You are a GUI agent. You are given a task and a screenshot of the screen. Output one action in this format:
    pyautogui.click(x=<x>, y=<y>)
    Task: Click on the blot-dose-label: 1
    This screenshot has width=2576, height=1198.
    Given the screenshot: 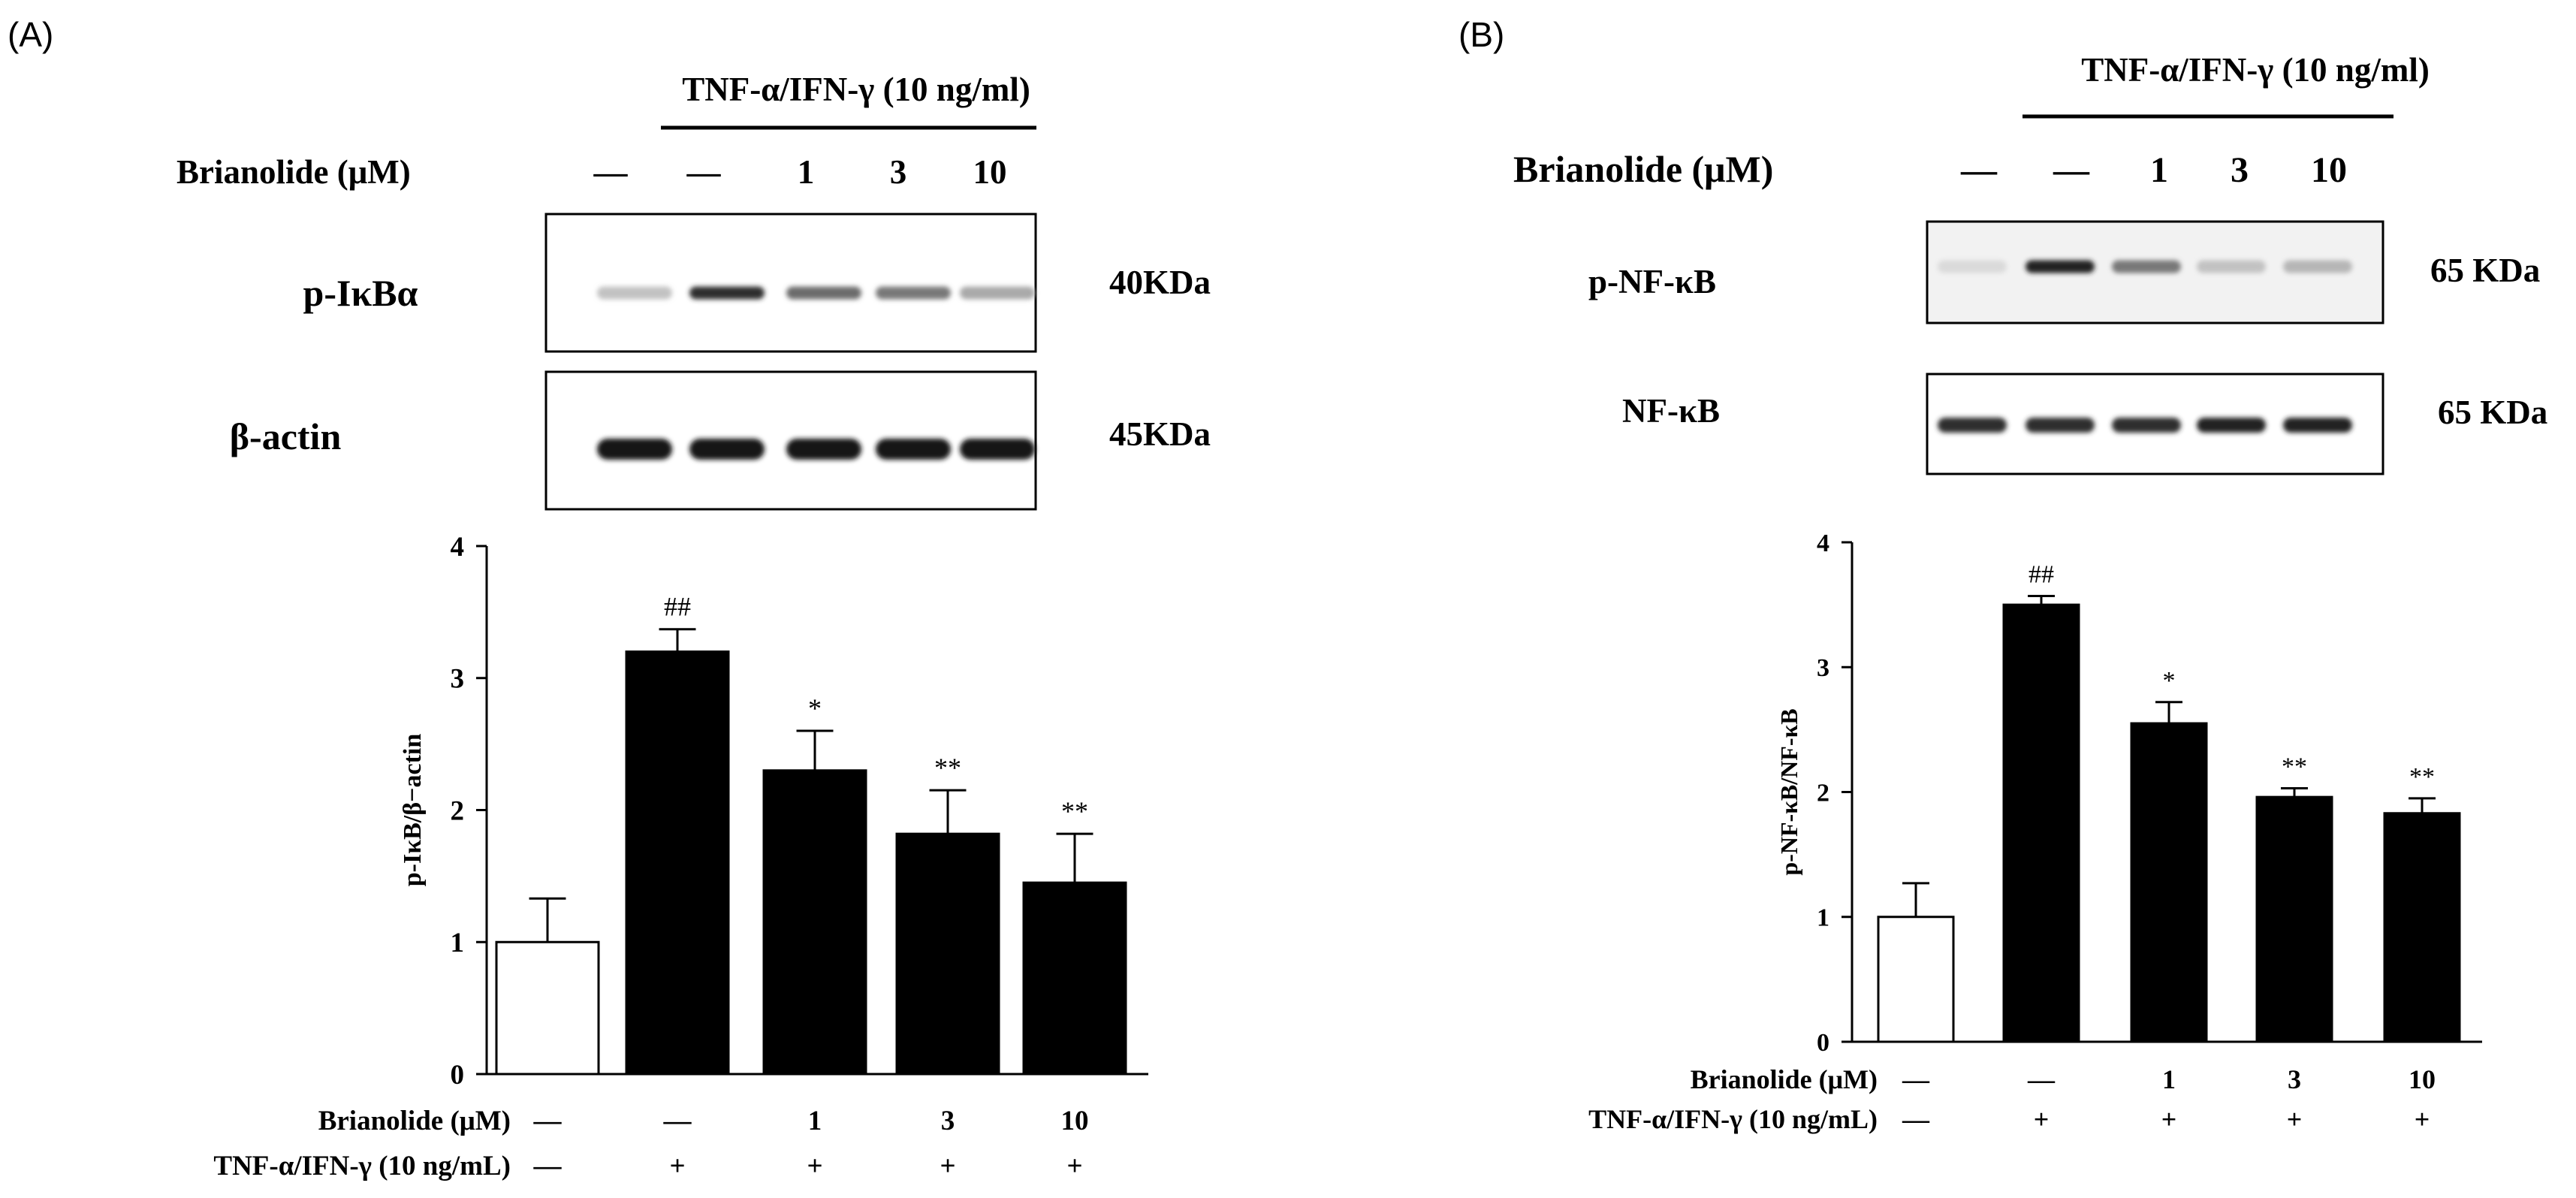 What is the action you would take?
    pyautogui.click(x=807, y=172)
    